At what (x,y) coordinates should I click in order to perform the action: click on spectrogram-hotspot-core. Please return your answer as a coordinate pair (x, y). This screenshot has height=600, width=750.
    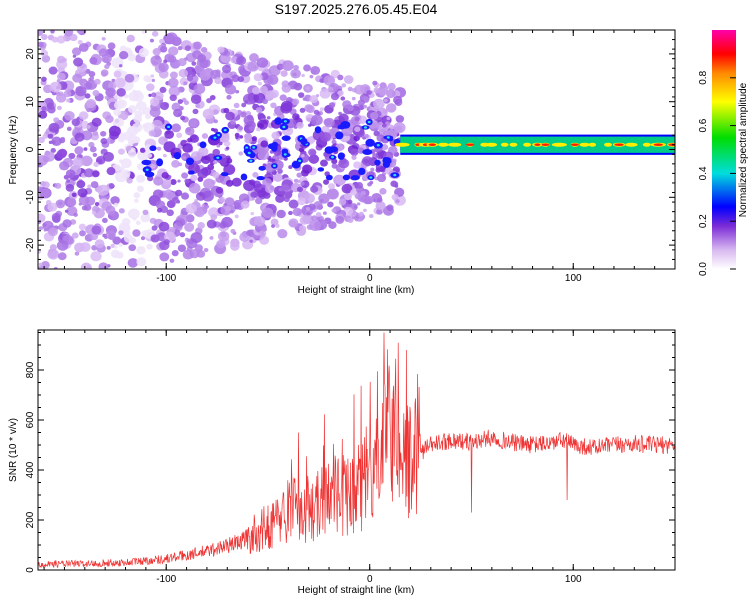
    Looking at the image, I should click on (388, 137).